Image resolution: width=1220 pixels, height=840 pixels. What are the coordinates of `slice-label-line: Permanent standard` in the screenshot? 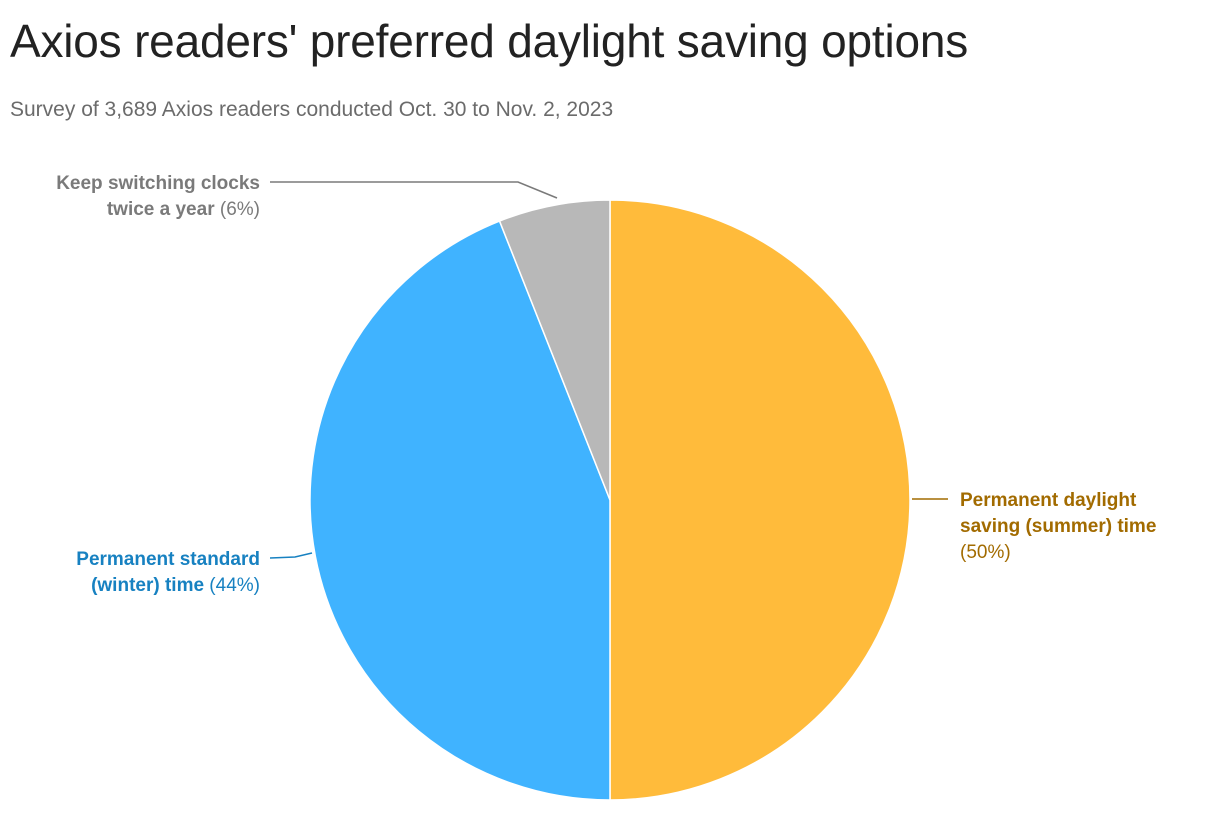 It's located at (168, 559).